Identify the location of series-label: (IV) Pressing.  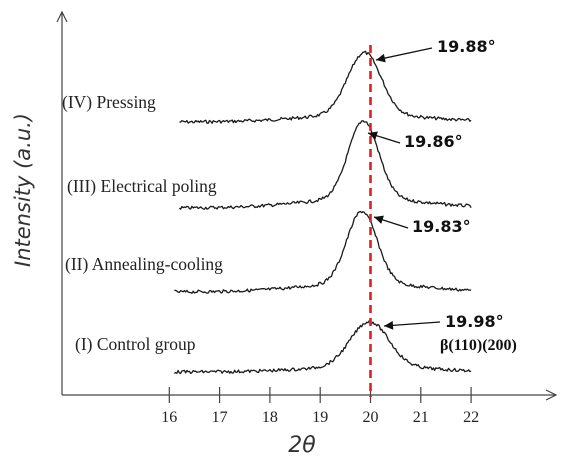
(109, 102).